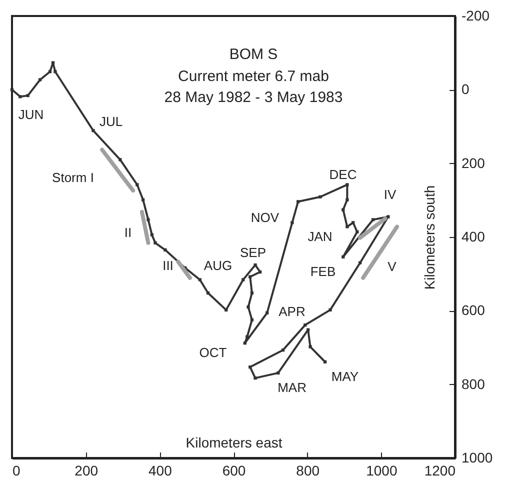 The image size is (506, 487). Describe the element at coordinates (320, 236) in the screenshot. I see `annotation: JAN` at that location.